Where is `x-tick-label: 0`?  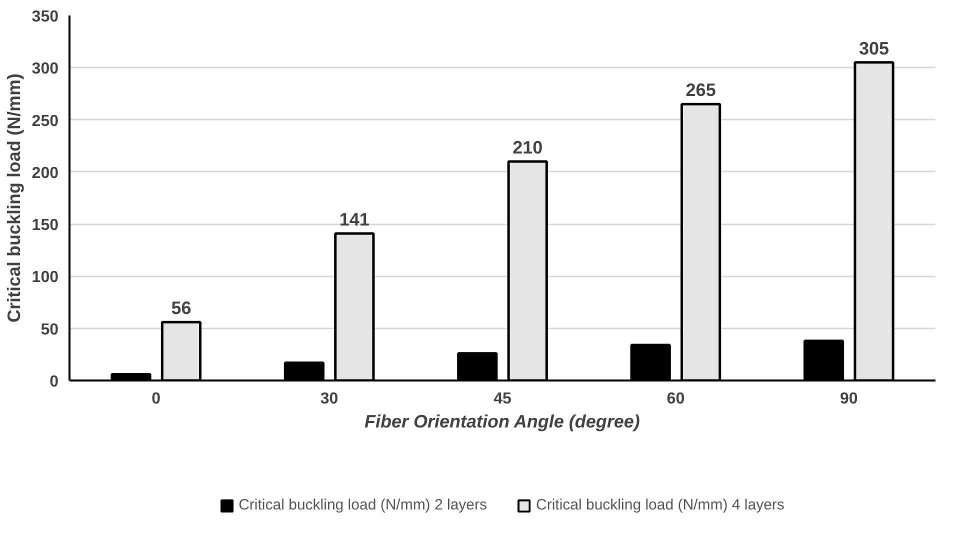
x-tick-label: 0 is located at coordinates (156, 399).